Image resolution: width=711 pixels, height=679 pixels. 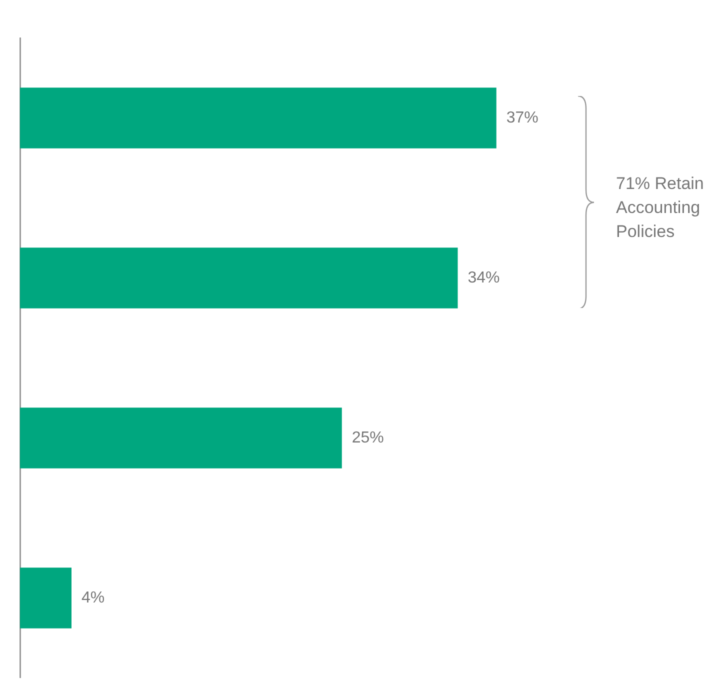 I want to click on data-label: 34%, so click(x=484, y=277).